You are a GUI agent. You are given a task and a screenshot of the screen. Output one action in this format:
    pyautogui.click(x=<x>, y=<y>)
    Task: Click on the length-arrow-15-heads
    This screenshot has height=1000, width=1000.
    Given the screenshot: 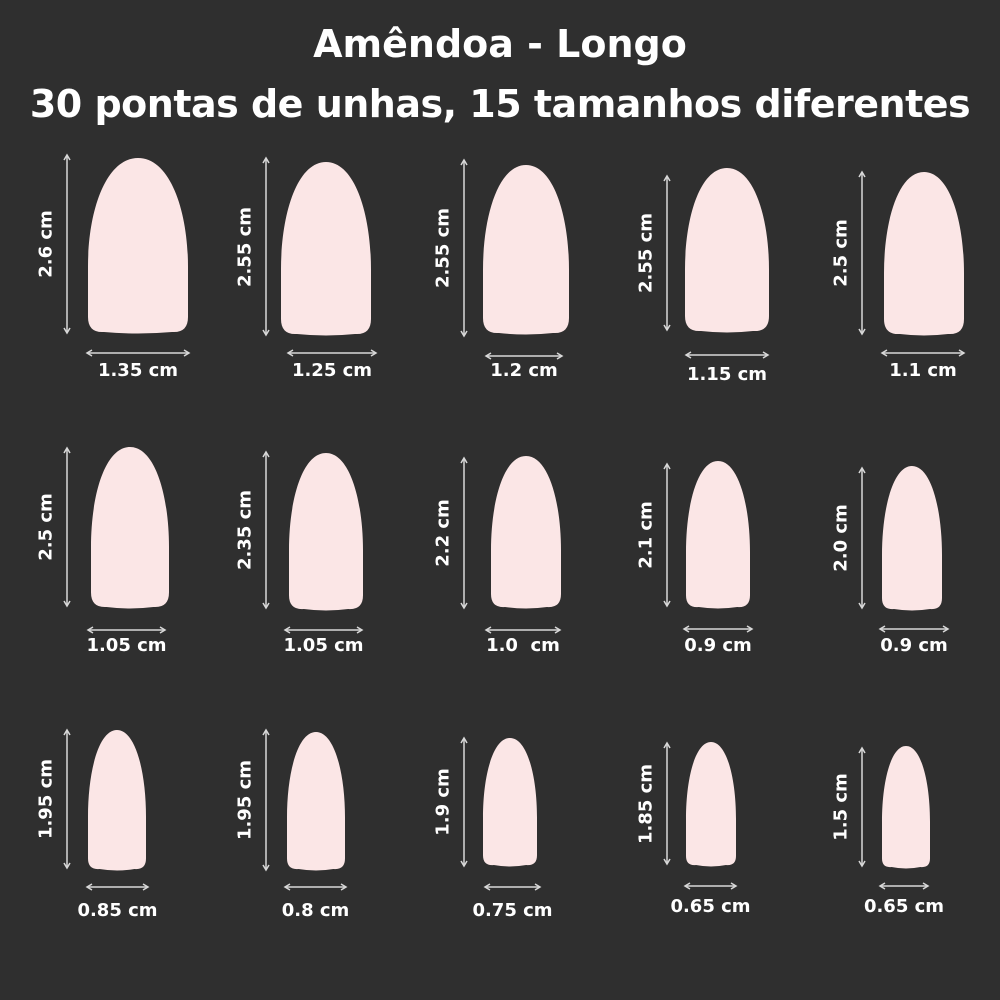 What is the action you would take?
    pyautogui.click(x=862, y=807)
    